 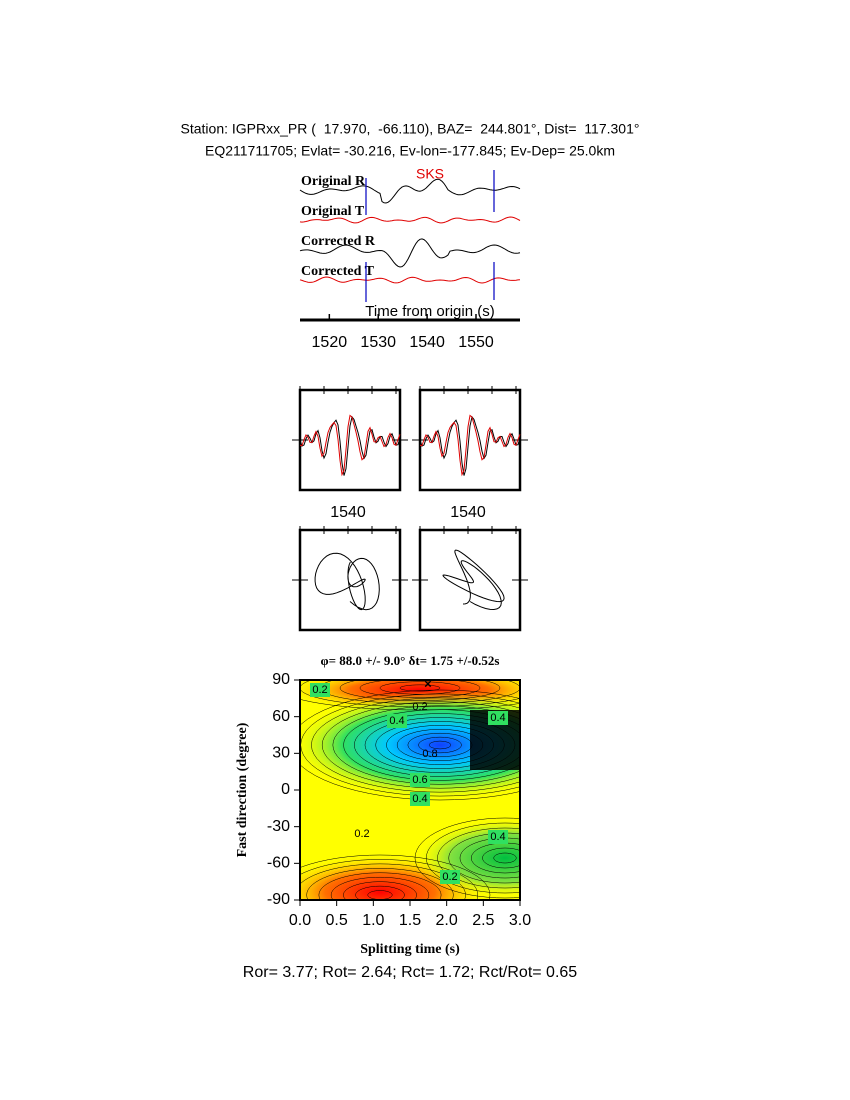 What do you see at coordinates (333, 181) in the screenshot?
I see `trace-label: Original R` at bounding box center [333, 181].